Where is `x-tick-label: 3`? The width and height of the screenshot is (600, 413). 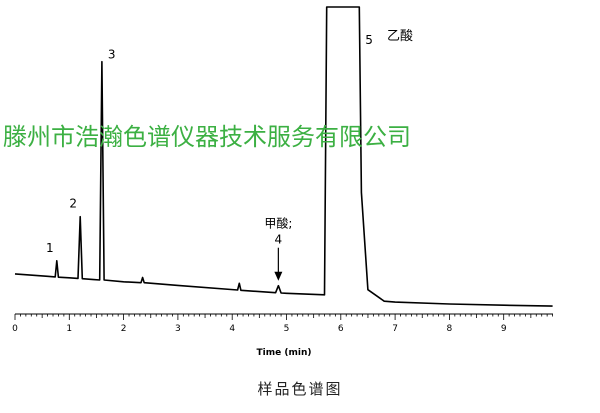 x-tick-label: 3 is located at coordinates (178, 329).